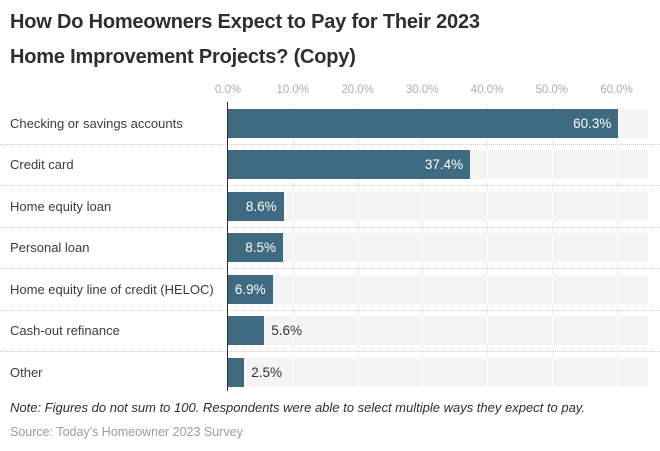 The height and width of the screenshot is (451, 660). I want to click on chart-row: Personal loan 8.5%, so click(330, 248).